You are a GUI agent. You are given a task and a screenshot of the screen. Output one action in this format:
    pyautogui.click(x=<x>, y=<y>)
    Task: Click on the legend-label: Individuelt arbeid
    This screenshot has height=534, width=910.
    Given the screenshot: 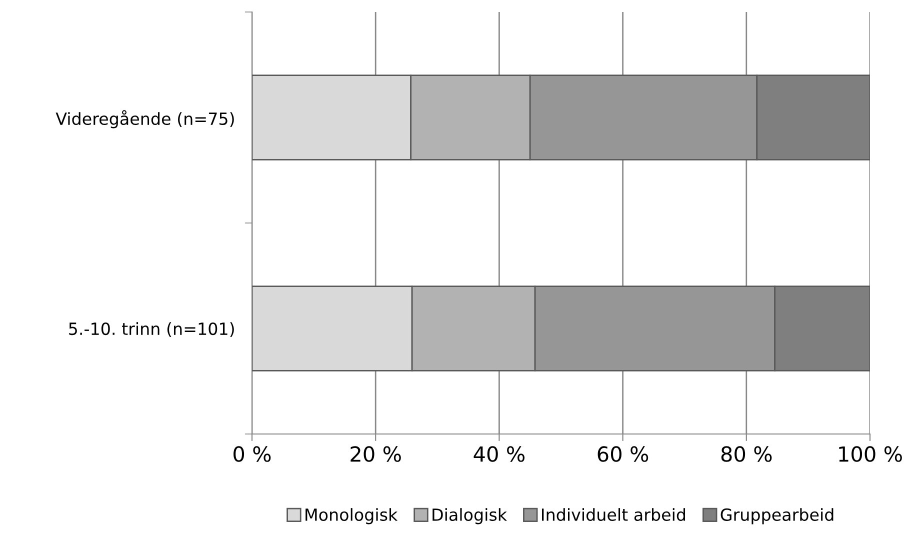 What is the action you would take?
    pyautogui.click(x=614, y=514)
    